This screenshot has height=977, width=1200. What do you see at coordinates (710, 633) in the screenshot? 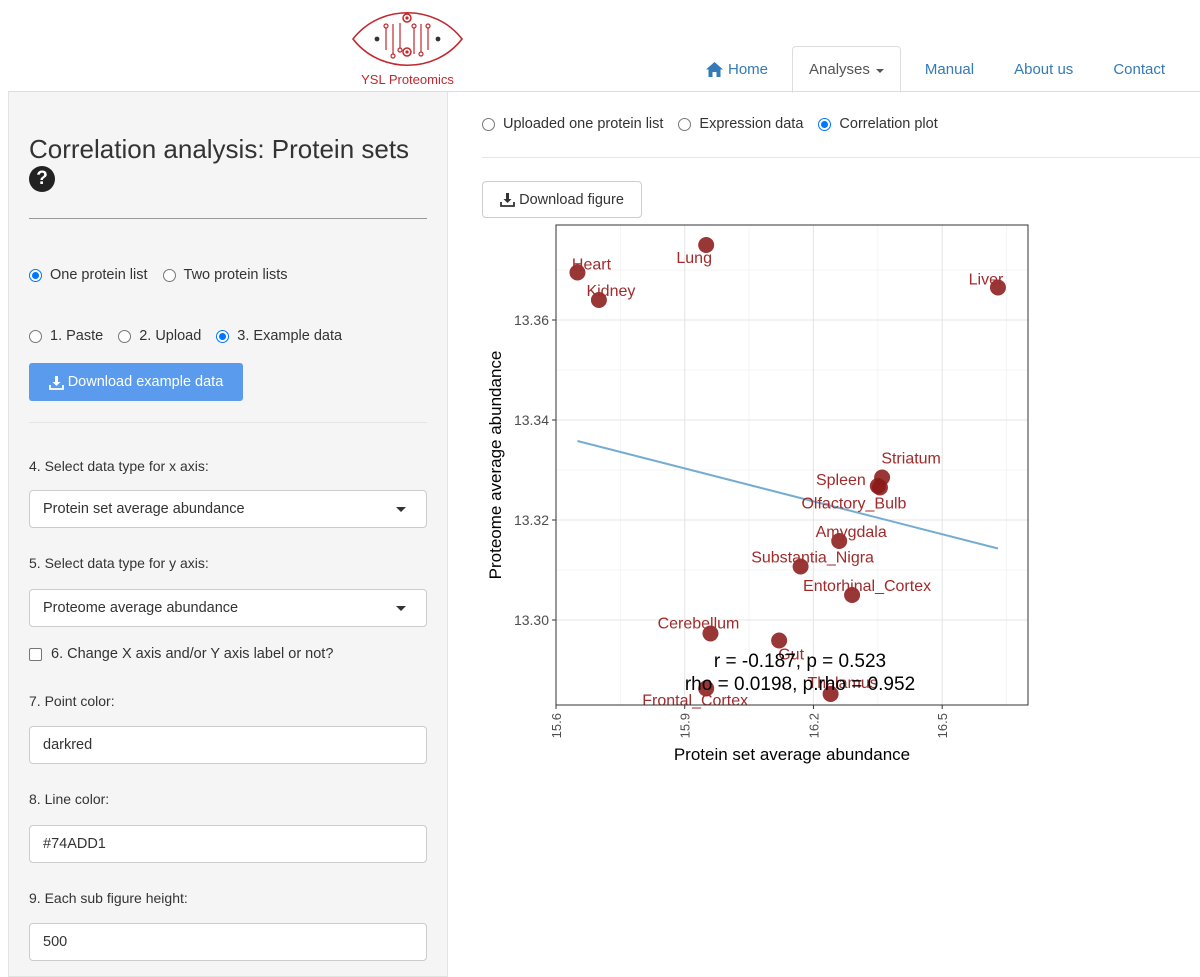
I see `data-point-cerebellum` at bounding box center [710, 633].